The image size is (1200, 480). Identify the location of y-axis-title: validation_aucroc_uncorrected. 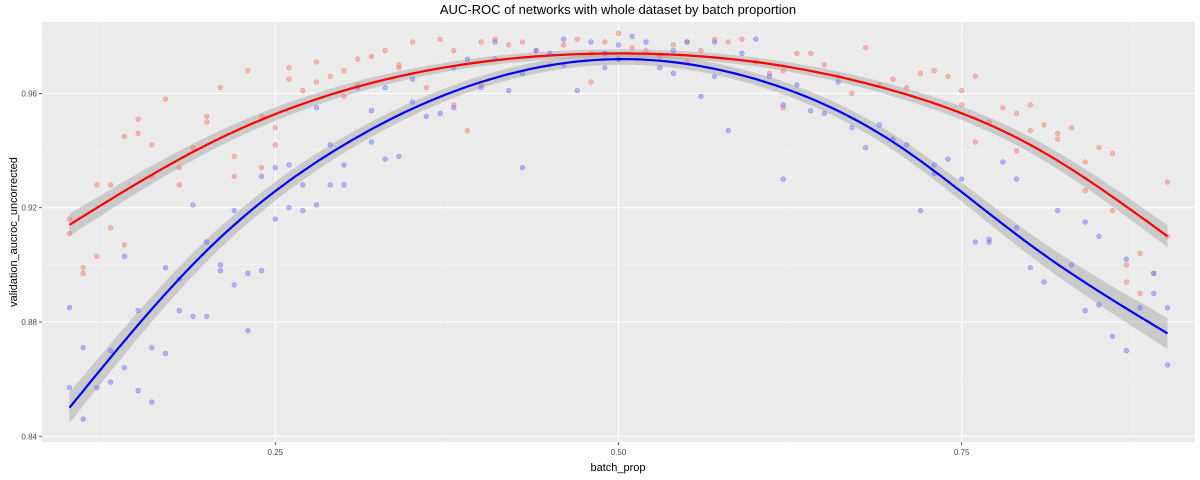
(14, 232).